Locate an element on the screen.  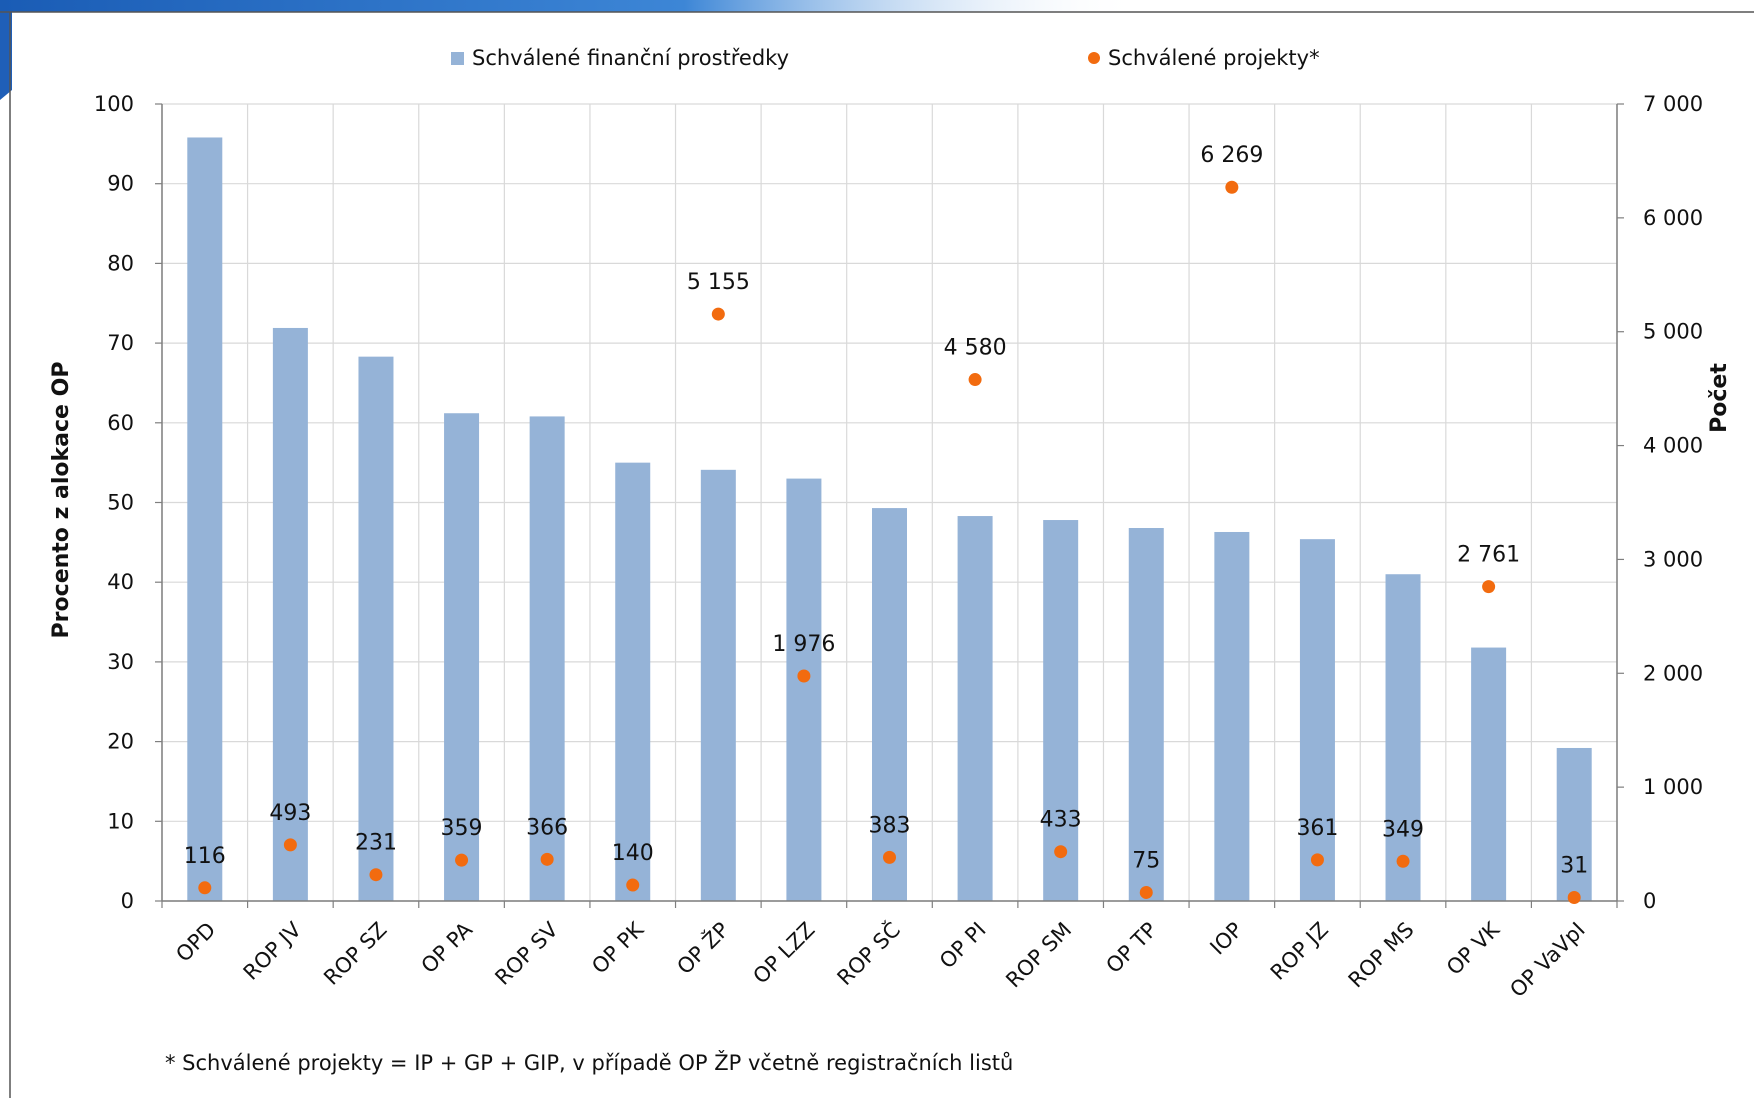
data-label: 493 is located at coordinates (290, 813).